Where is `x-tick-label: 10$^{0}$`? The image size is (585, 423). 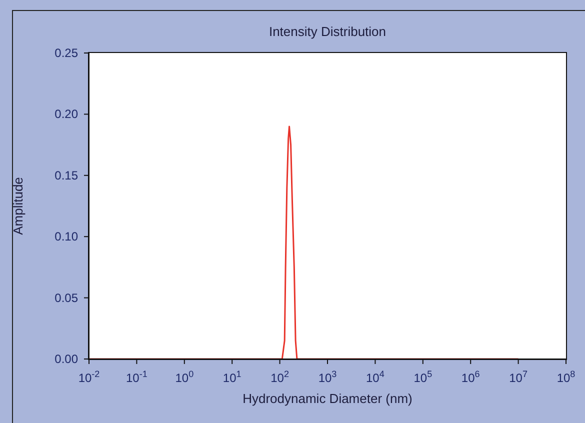 x-tick-label: 10$^{0}$ is located at coordinates (184, 377).